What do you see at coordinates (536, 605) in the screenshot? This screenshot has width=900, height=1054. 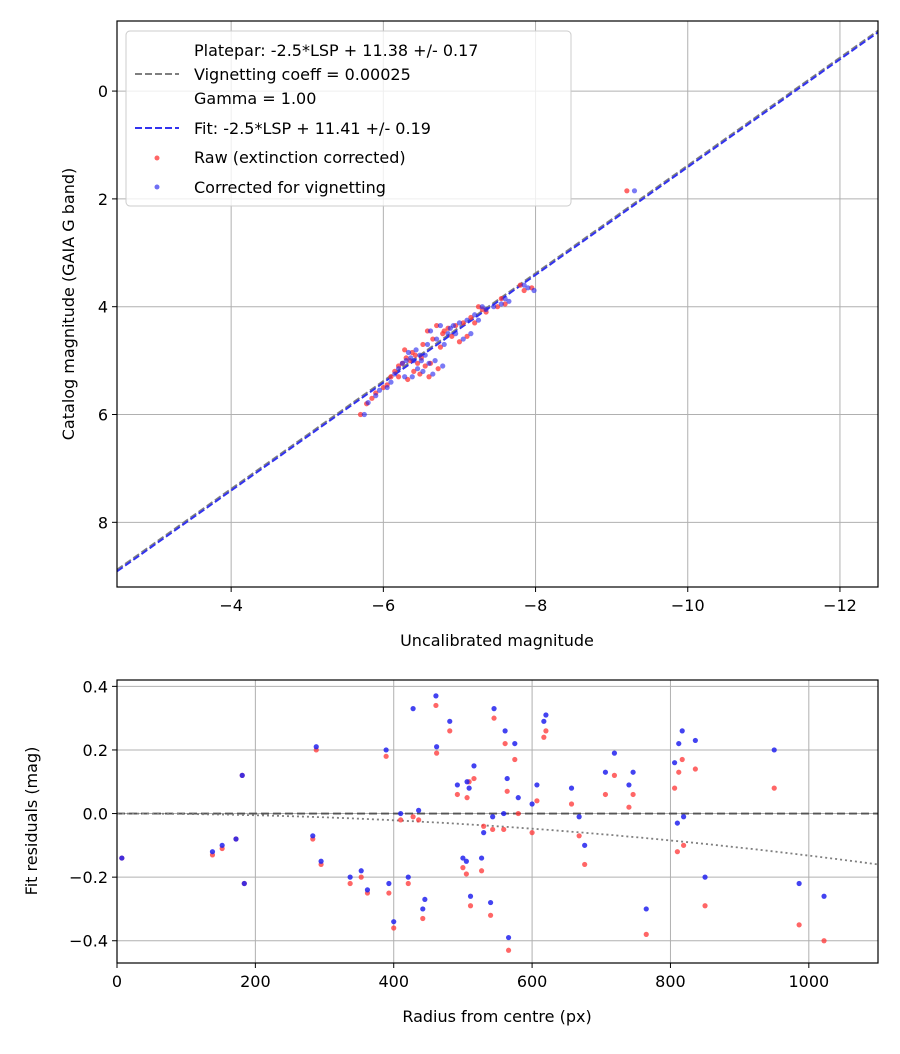 I see `calibration-xtick-label: −8` at bounding box center [536, 605].